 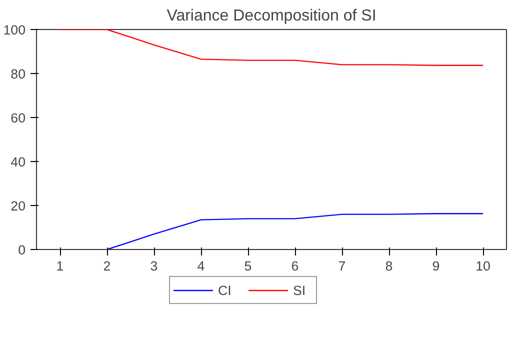 What do you see at coordinates (271, 16) in the screenshot?
I see `chart-title: Variance Decomposition of SI` at bounding box center [271, 16].